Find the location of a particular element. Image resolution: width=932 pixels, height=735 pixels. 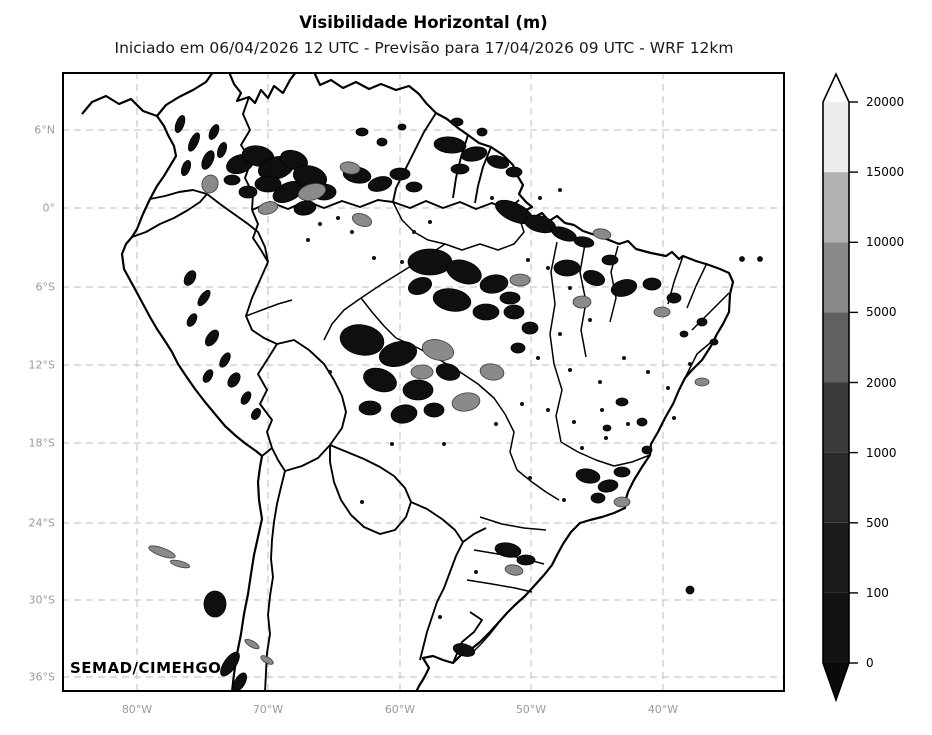

cbar-label-2000: 2000 is located at coordinates (881, 383).